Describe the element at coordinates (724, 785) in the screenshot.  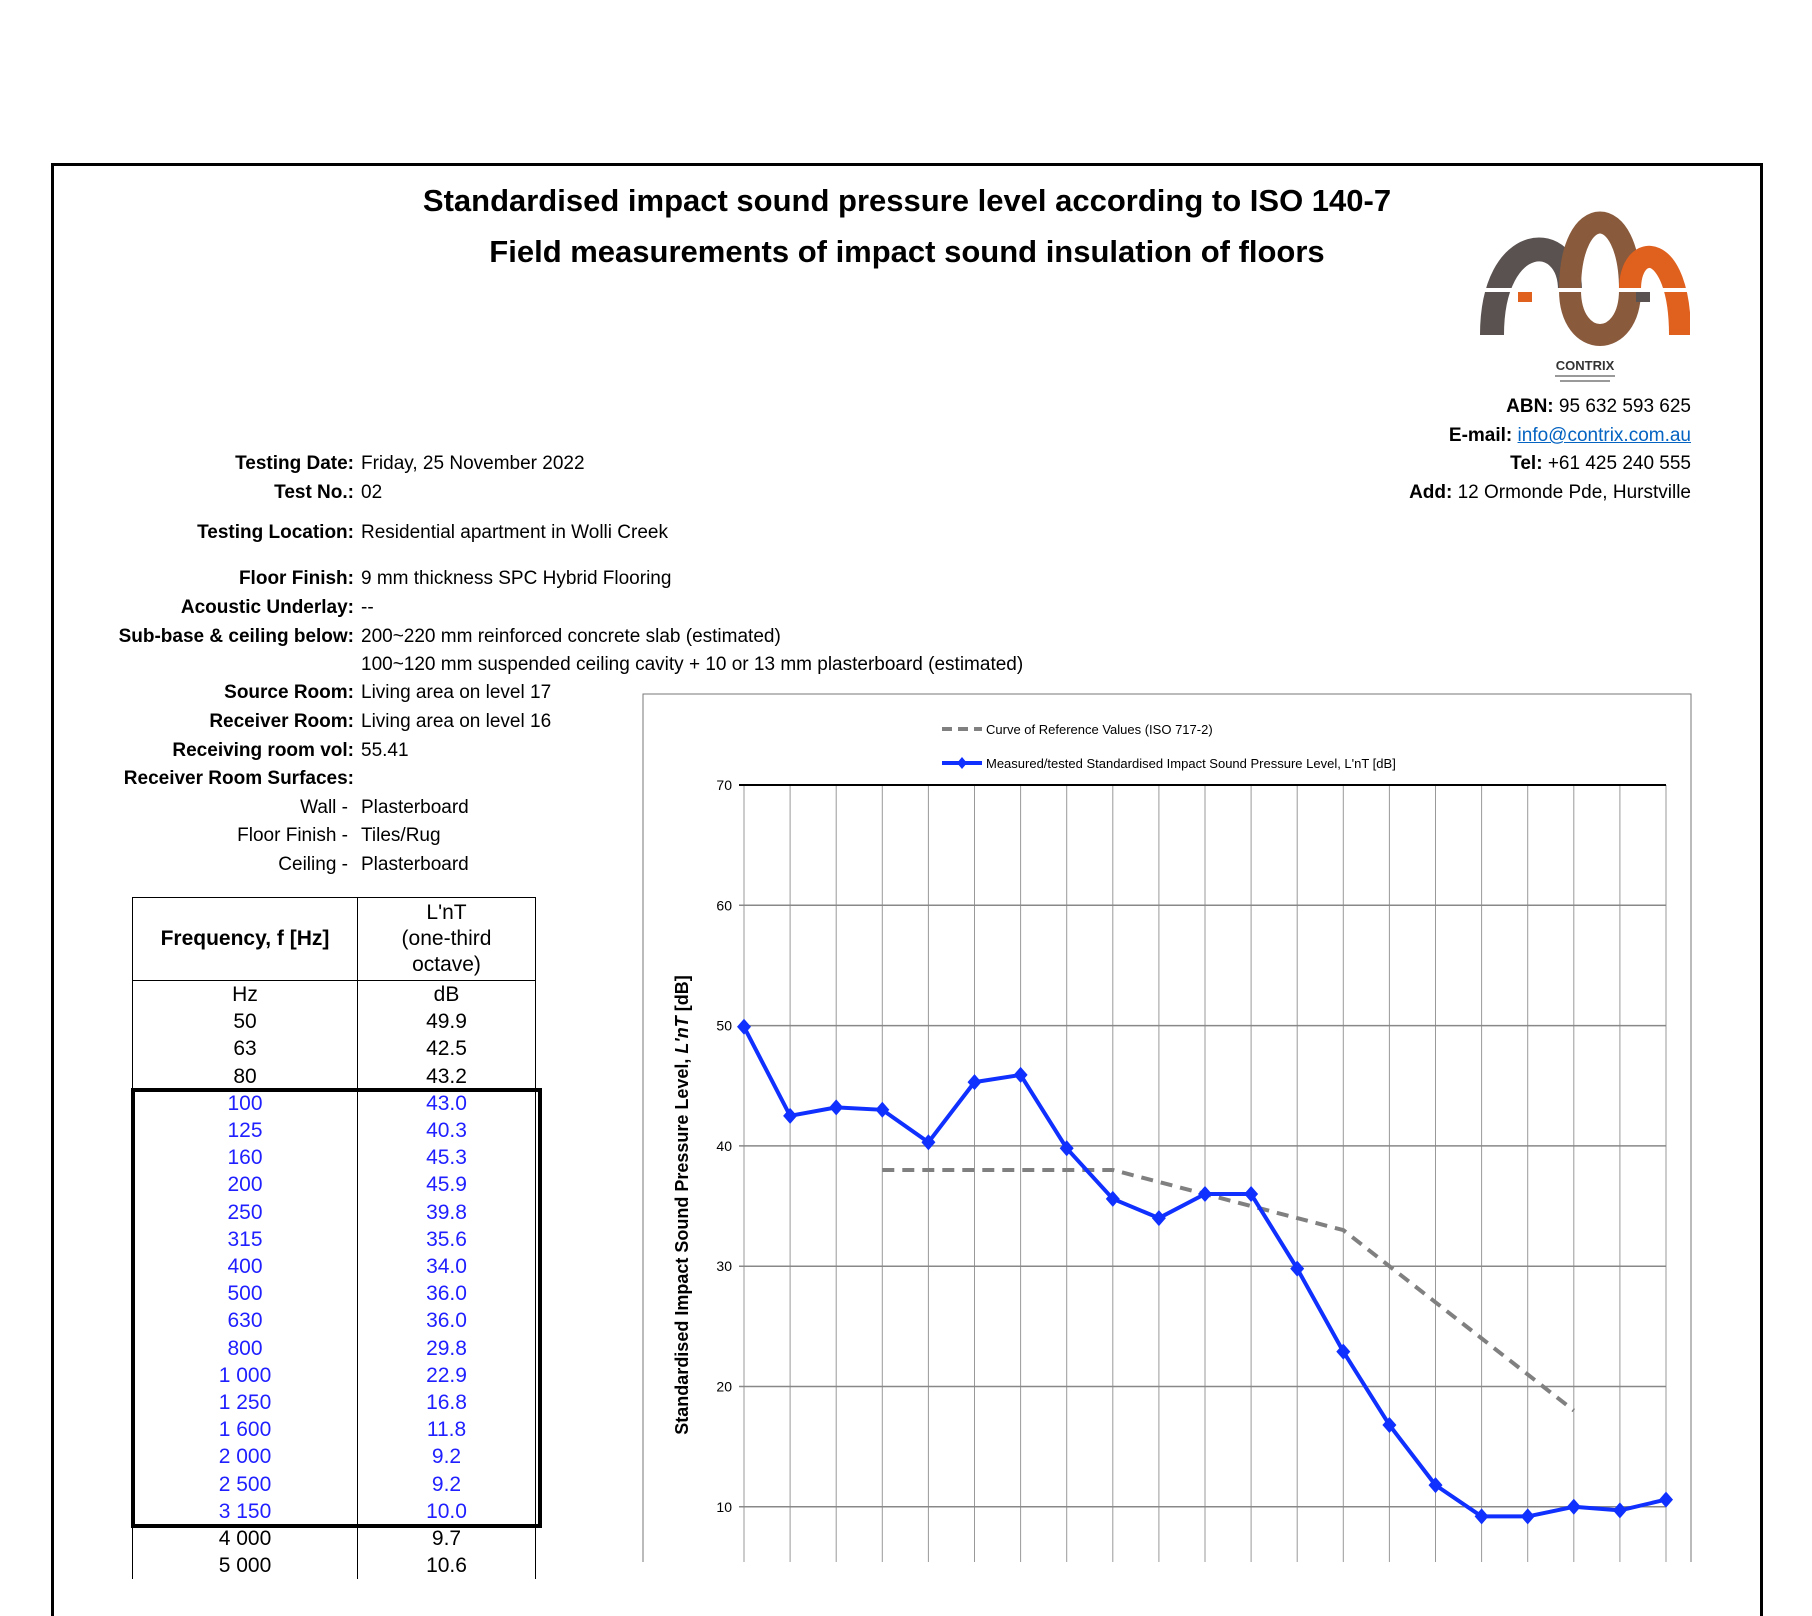
I see `y-tick-label: 70` at that location.